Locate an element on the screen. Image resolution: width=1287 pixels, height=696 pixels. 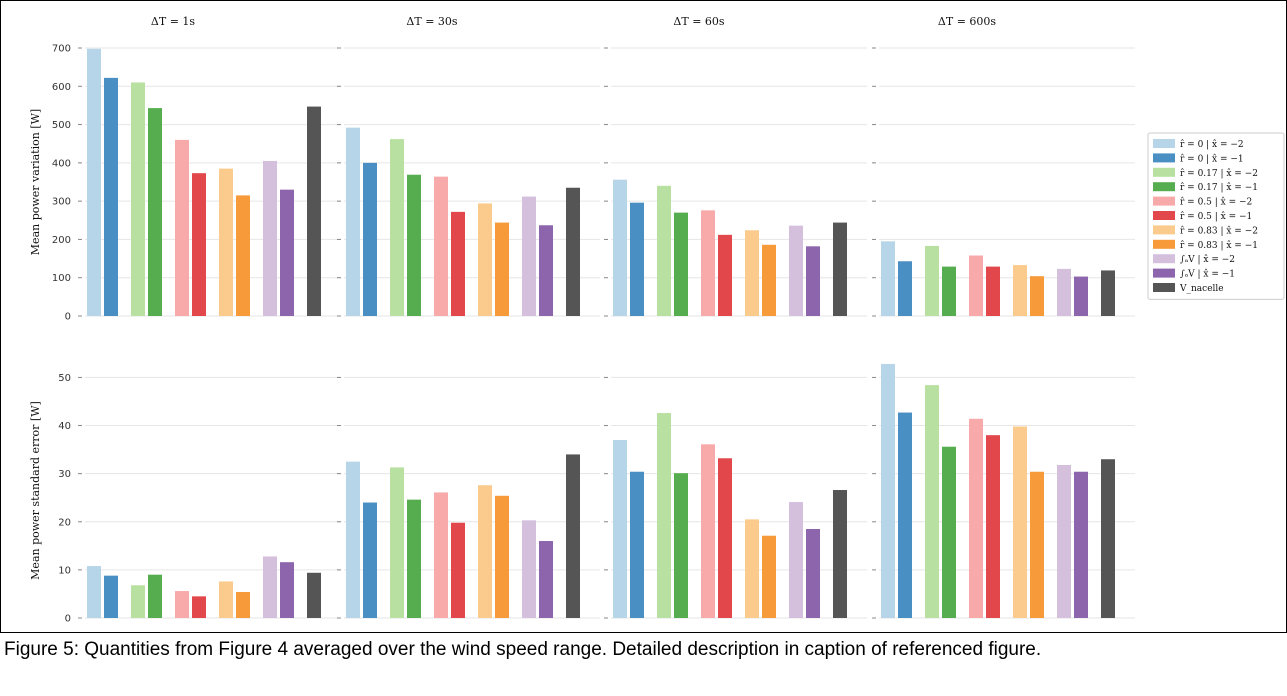
legend-label-5: r̂ = 0.5 | x̂ = −1 is located at coordinates (1216, 216).